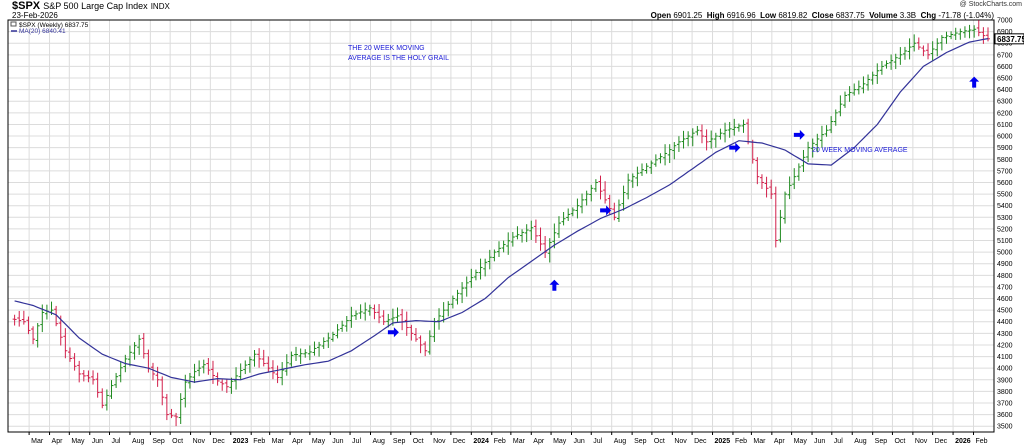 The width and height of the screenshot is (1024, 446). Describe the element at coordinates (1010, 39) in the screenshot. I see `last-price-label: 6837.75` at that location.